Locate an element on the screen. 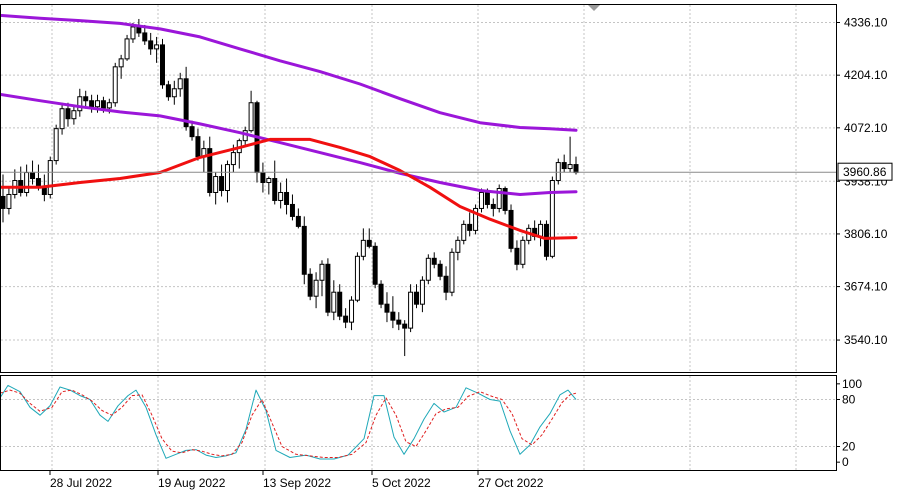  shift-marker-icon is located at coordinates (594, 8).